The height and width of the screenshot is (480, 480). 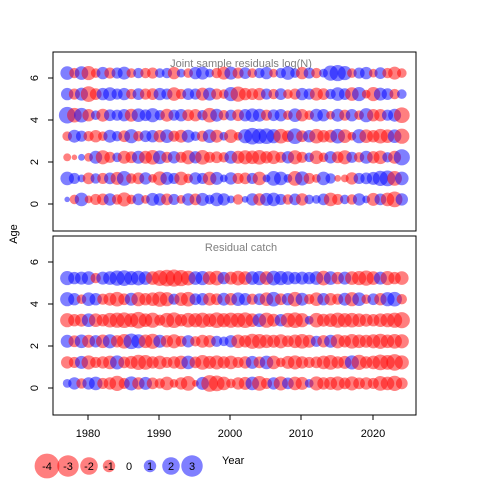 I want to click on legend-label: 1, so click(x=150, y=467).